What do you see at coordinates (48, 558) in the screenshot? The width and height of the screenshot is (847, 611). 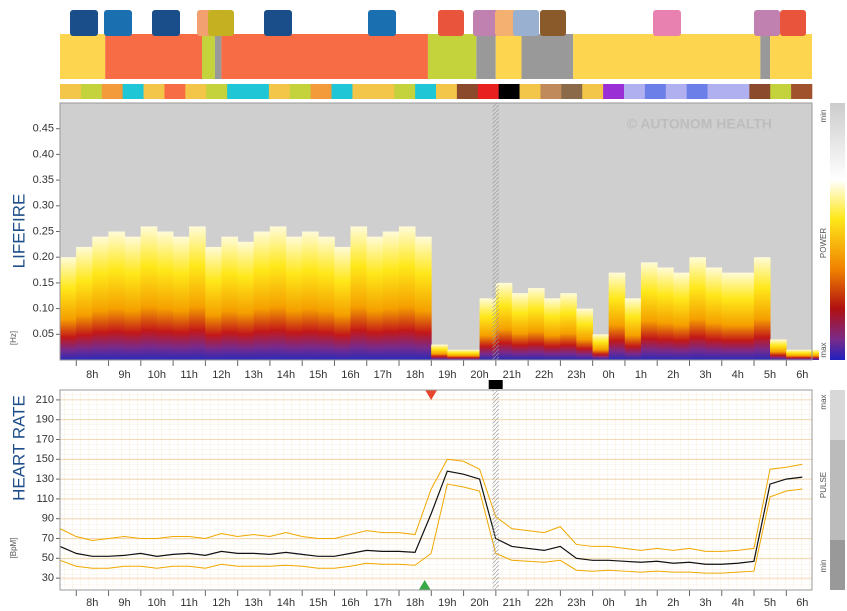 I see `y-tick-label: 50` at bounding box center [48, 558].